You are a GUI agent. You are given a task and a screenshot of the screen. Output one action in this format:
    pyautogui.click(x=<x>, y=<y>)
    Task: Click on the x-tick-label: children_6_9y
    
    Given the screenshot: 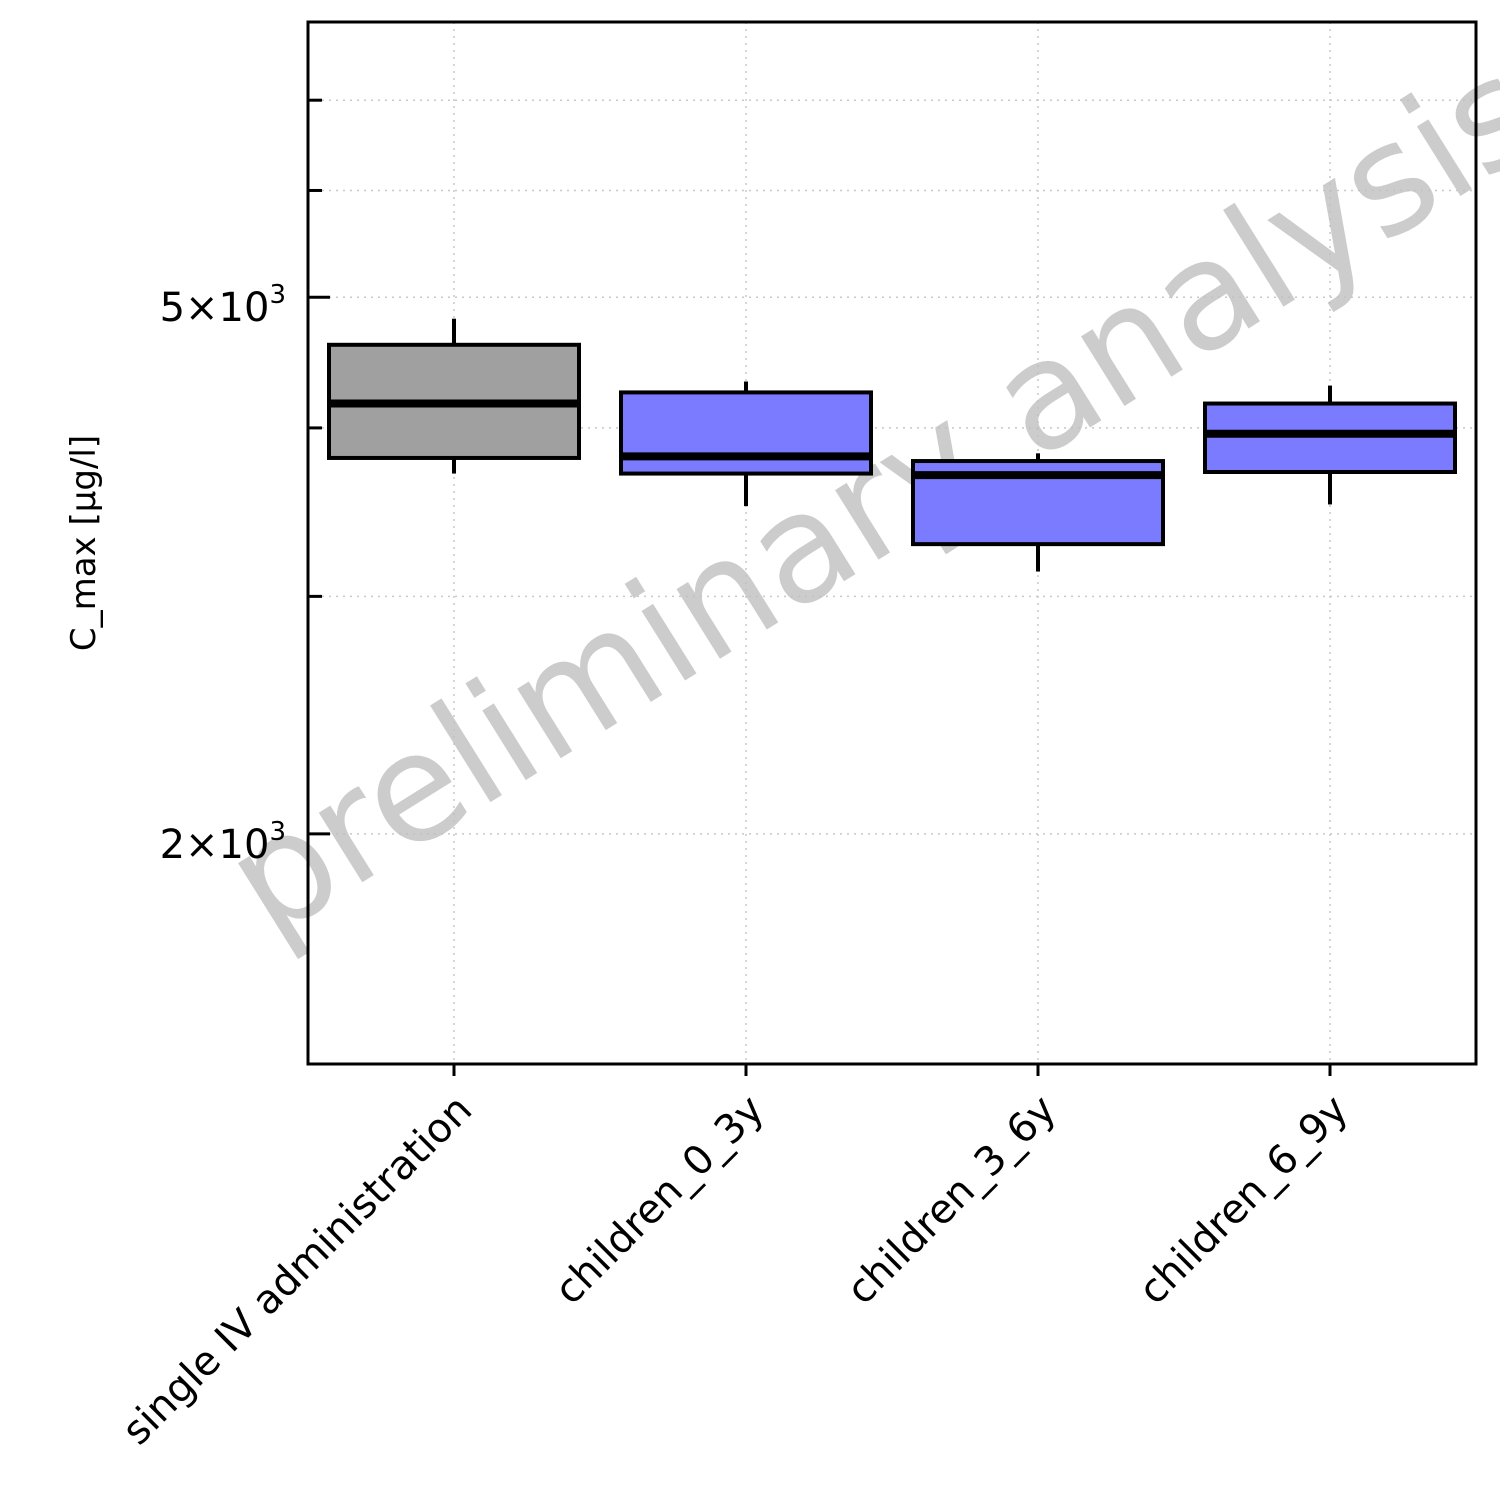 What is the action you would take?
    pyautogui.click(x=1243, y=1200)
    